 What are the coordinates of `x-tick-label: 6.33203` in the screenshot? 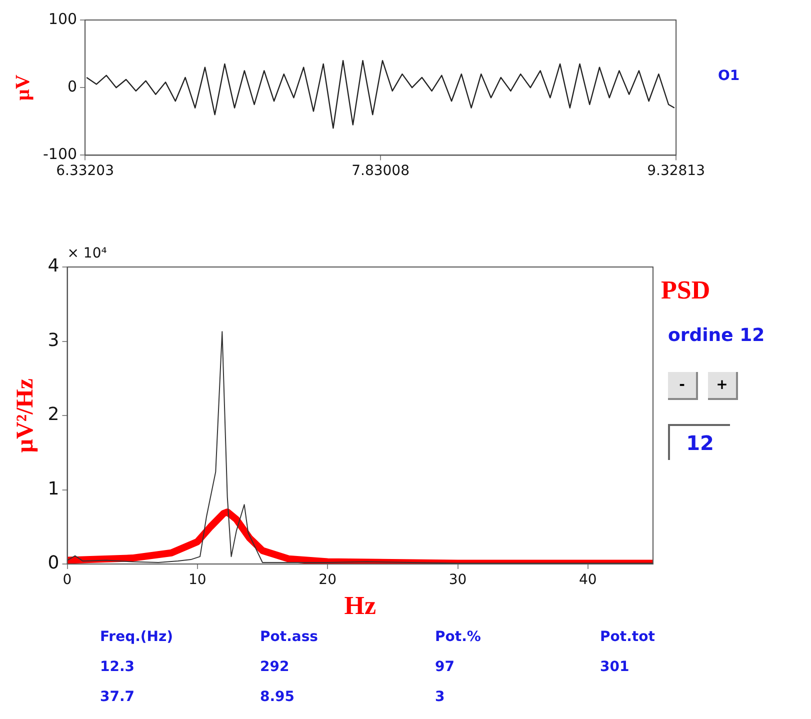 It's located at (85, 171).